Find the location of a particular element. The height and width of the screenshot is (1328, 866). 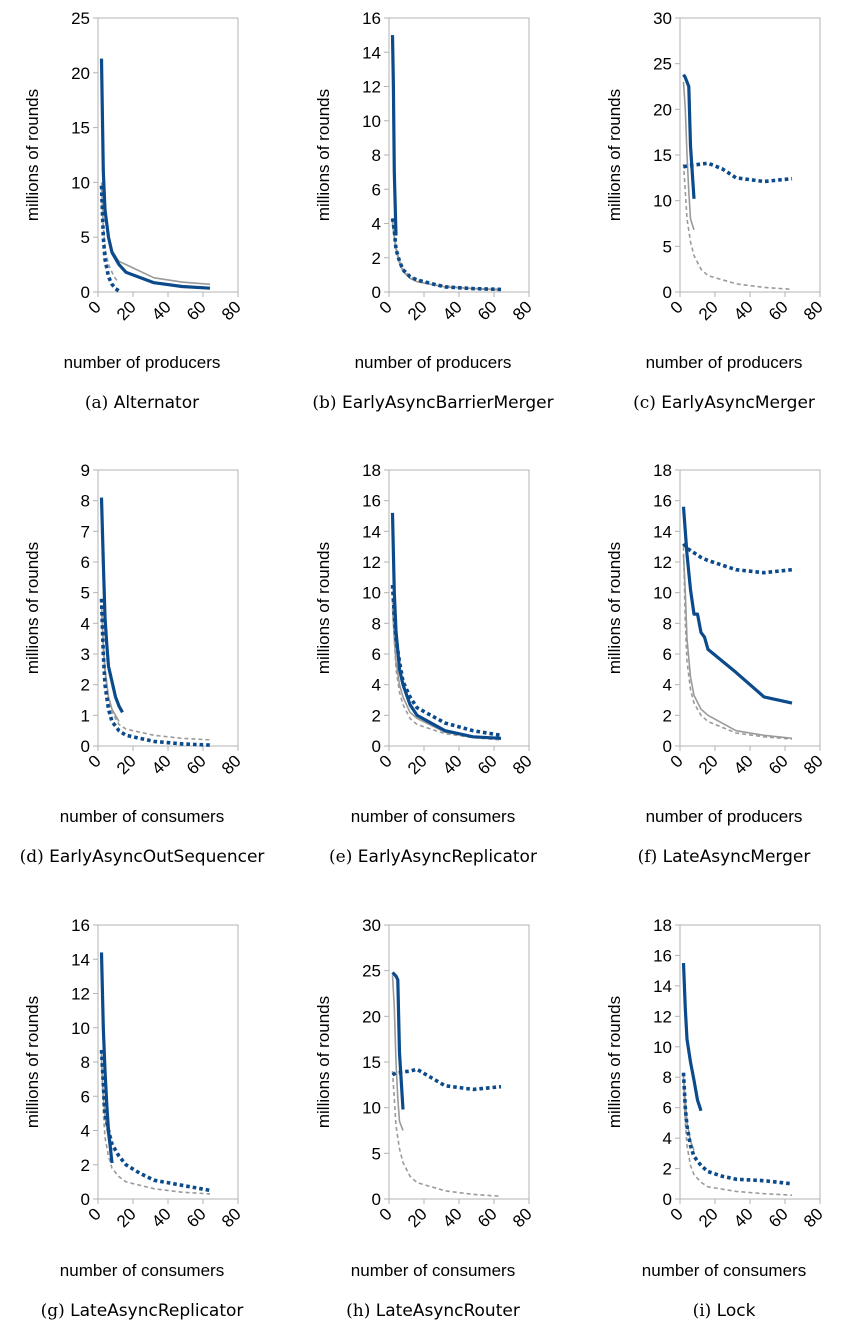

y-tick-label: 15 is located at coordinates (662, 155).